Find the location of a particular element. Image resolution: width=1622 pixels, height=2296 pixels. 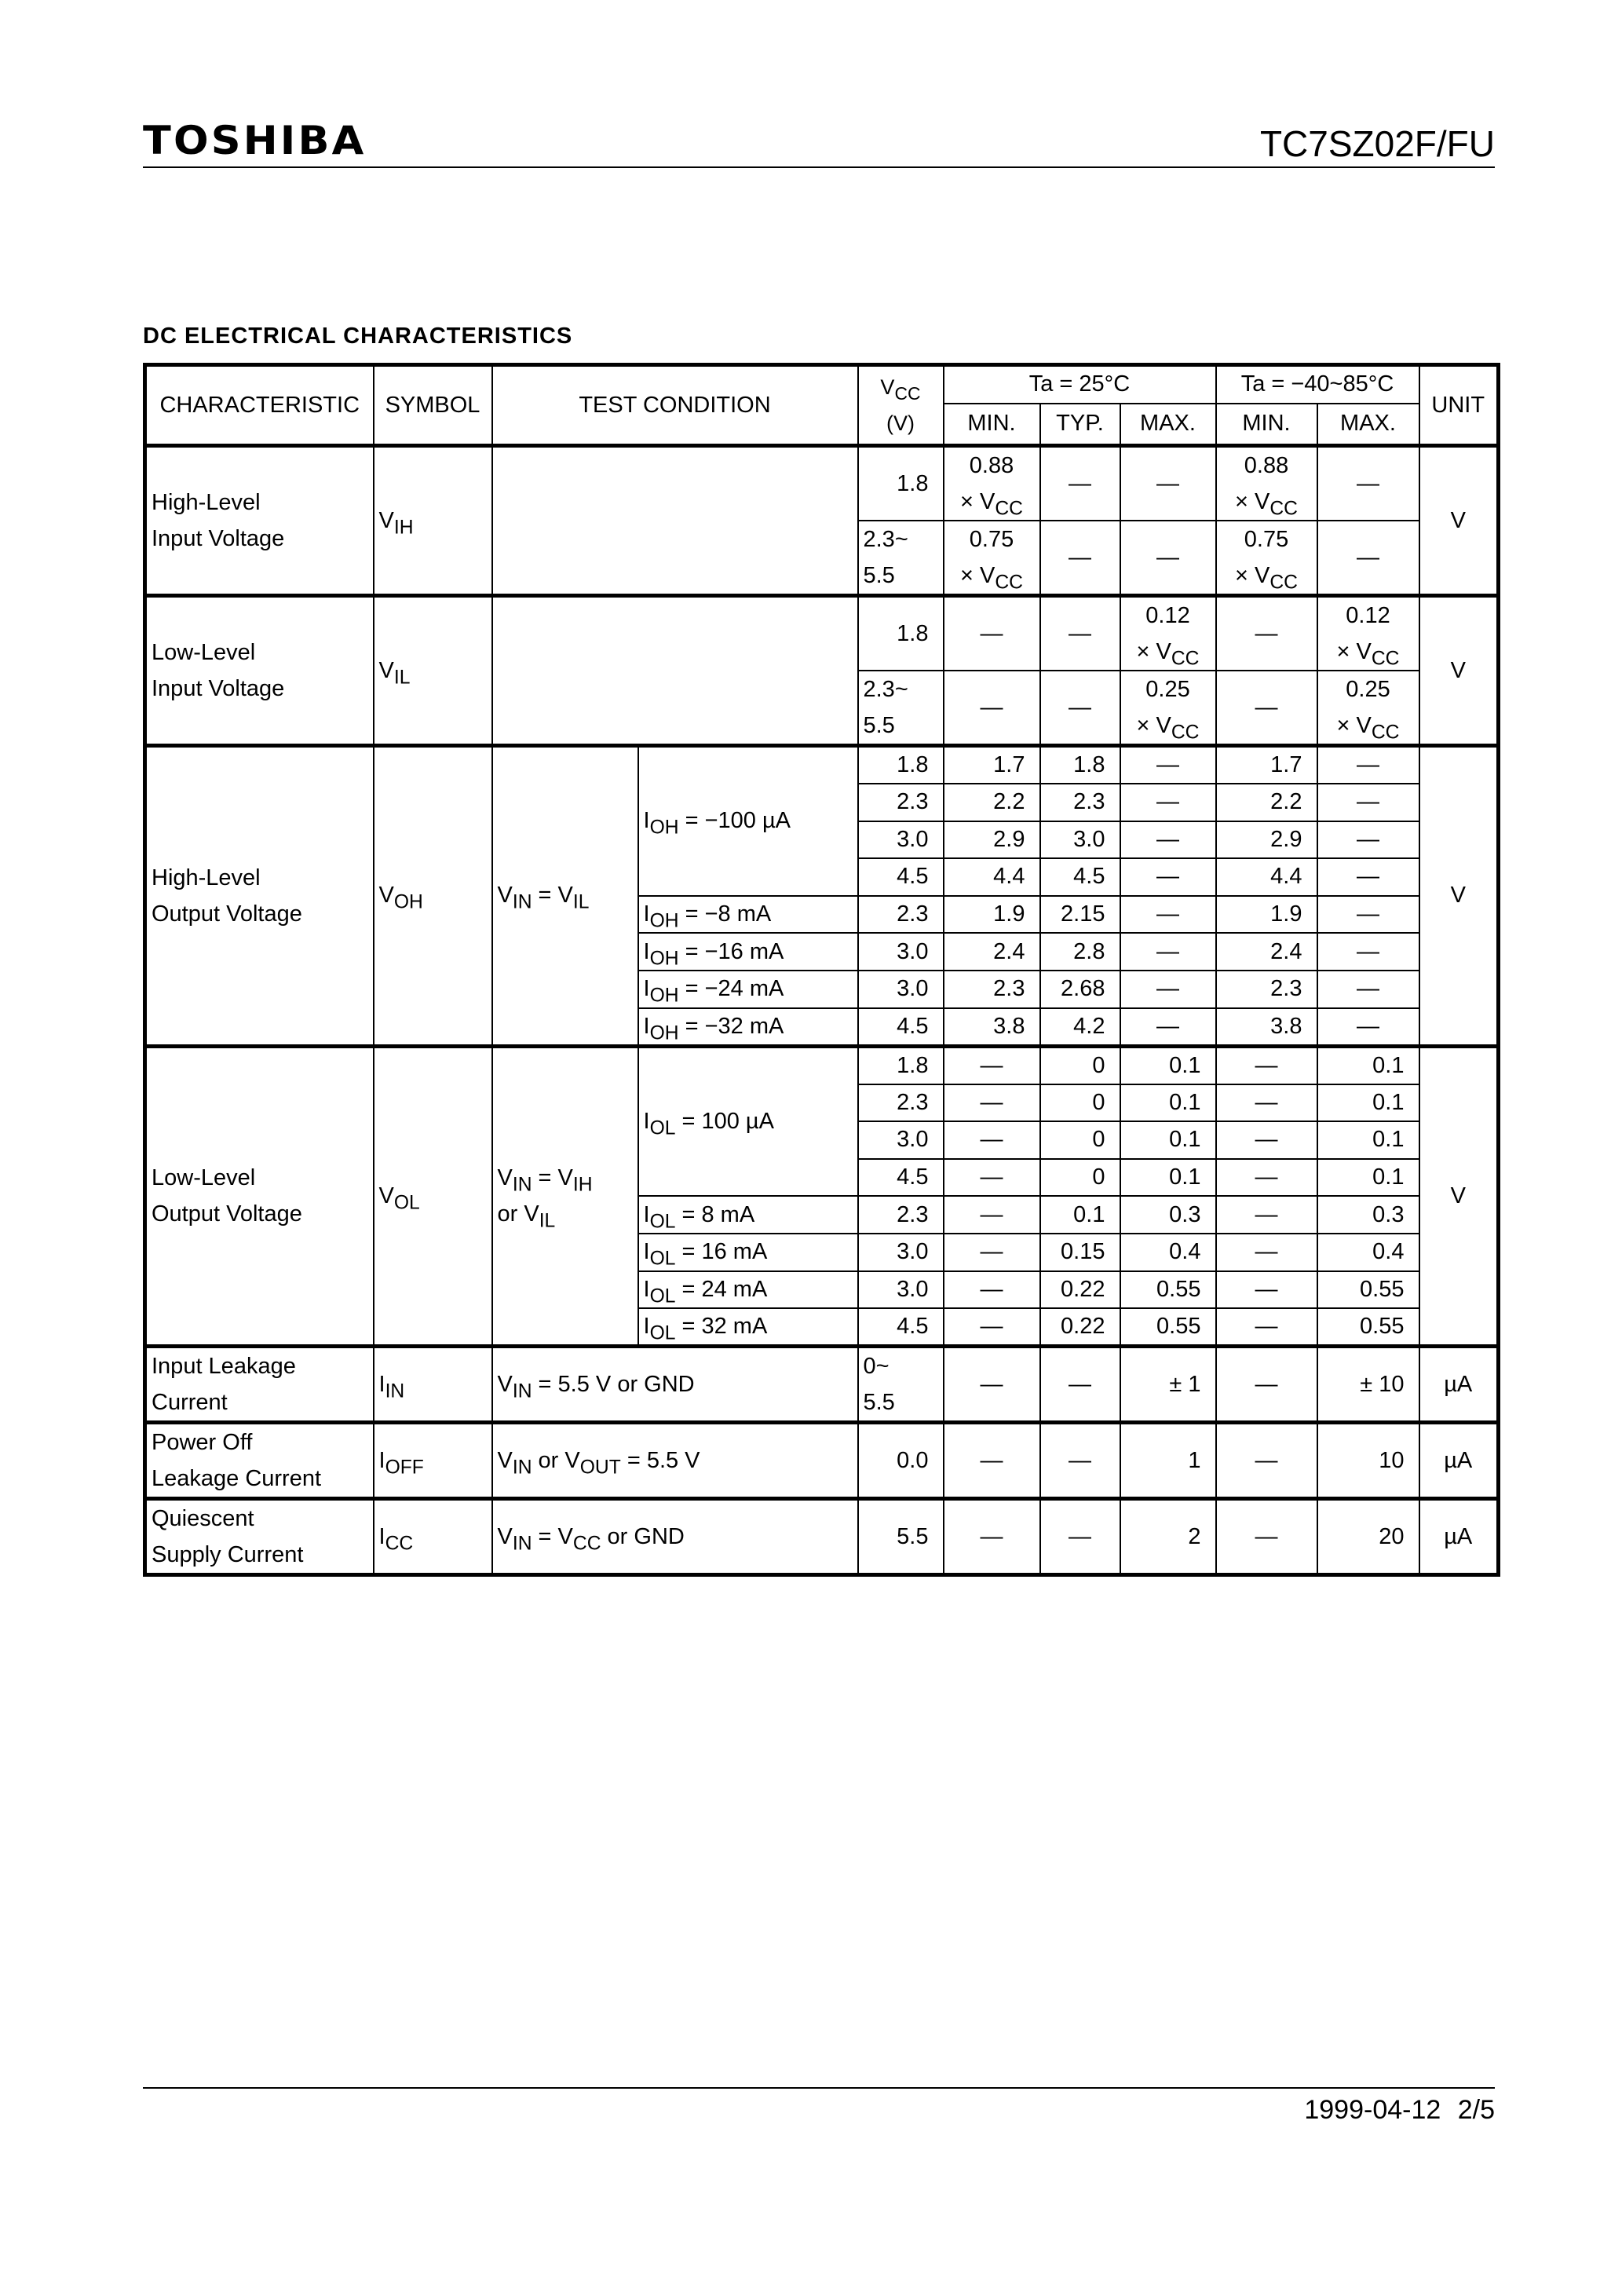

max-25c-cell: ± 1 is located at coordinates (1168, 1384).